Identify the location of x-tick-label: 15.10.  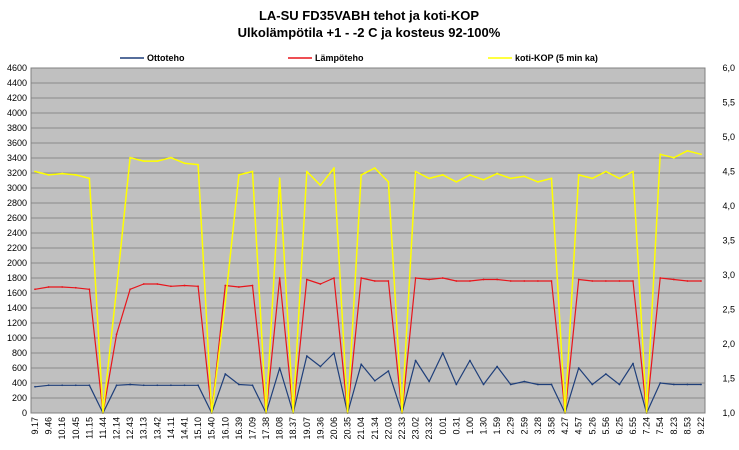
(198, 428).